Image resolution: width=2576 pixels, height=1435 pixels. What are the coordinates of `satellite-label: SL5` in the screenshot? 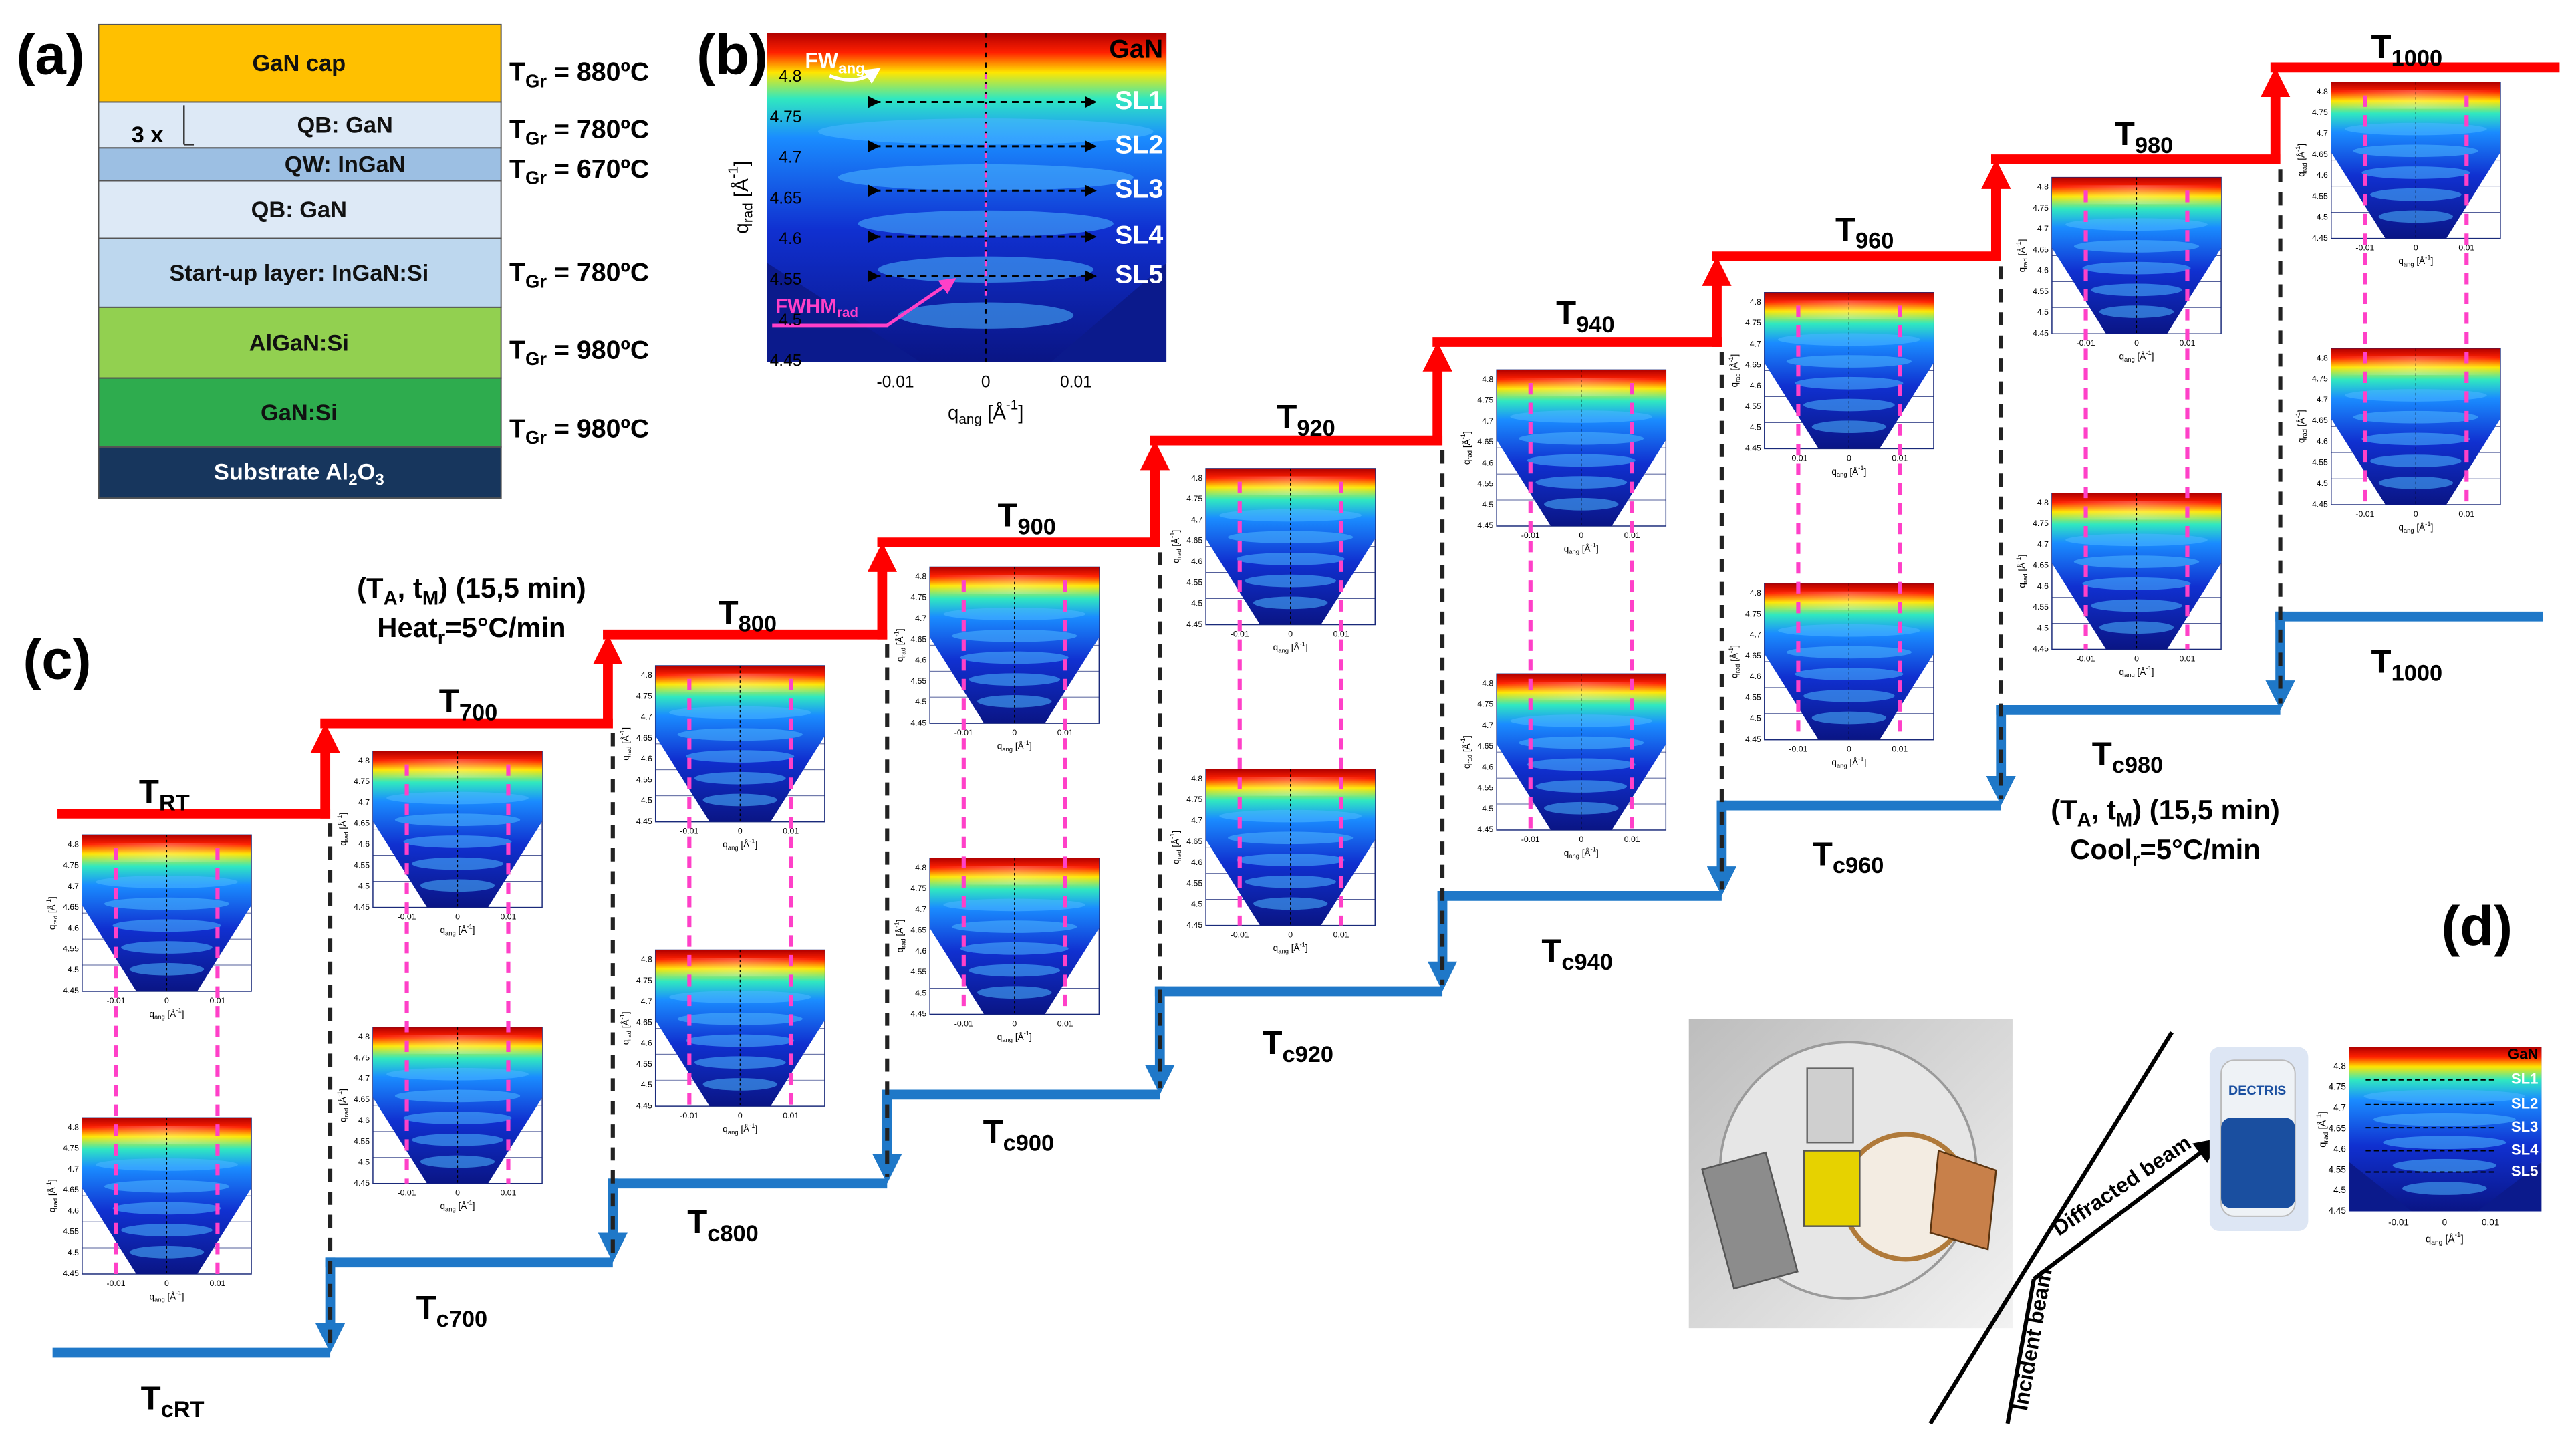 It's located at (2525, 1170).